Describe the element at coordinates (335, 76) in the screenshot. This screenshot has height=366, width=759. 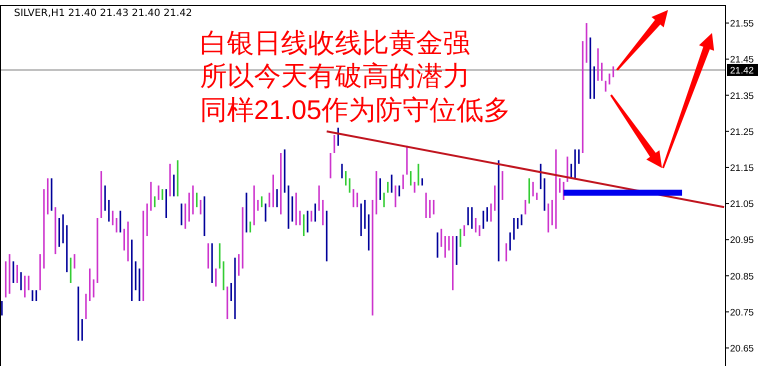
I see `annotation: 所以今天有破高的潜力` at that location.